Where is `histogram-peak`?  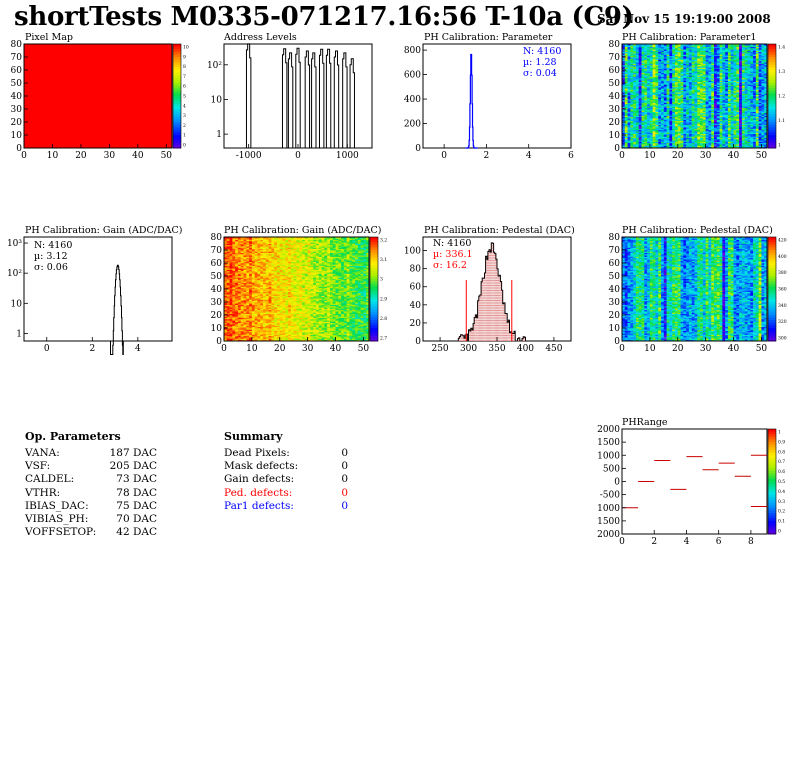 histogram-peak is located at coordinates (345, 100).